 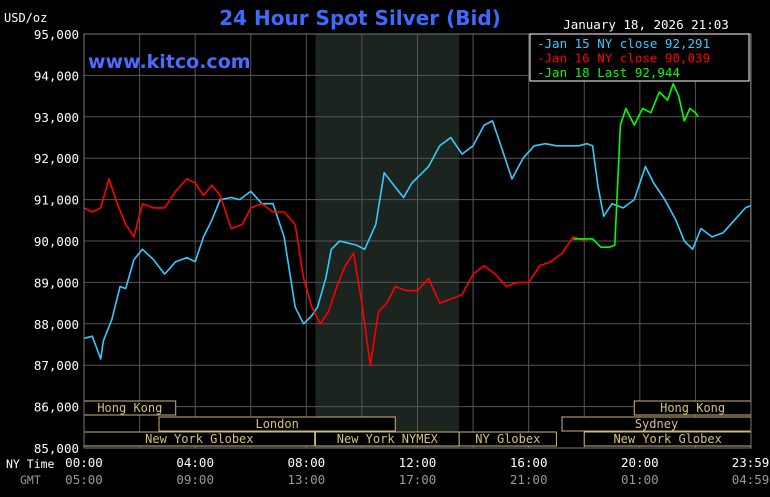 I want to click on gmt-tick-label: 05:00, so click(x=84, y=479).